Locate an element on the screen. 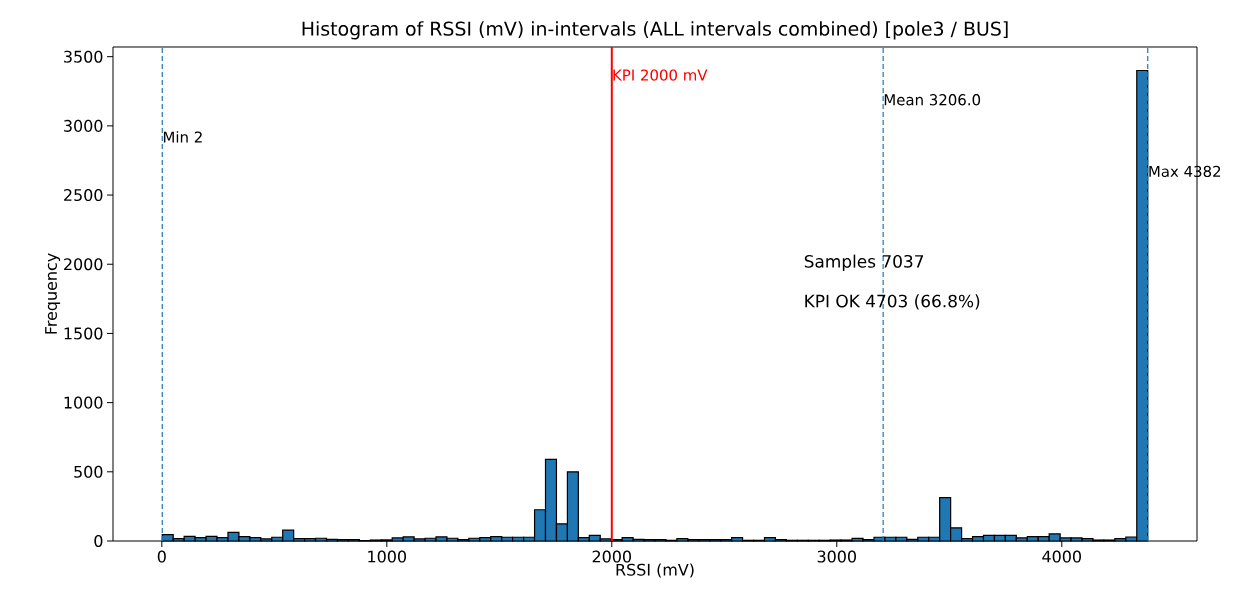  ref-line-label: Max 4382 is located at coordinates (1185, 171).